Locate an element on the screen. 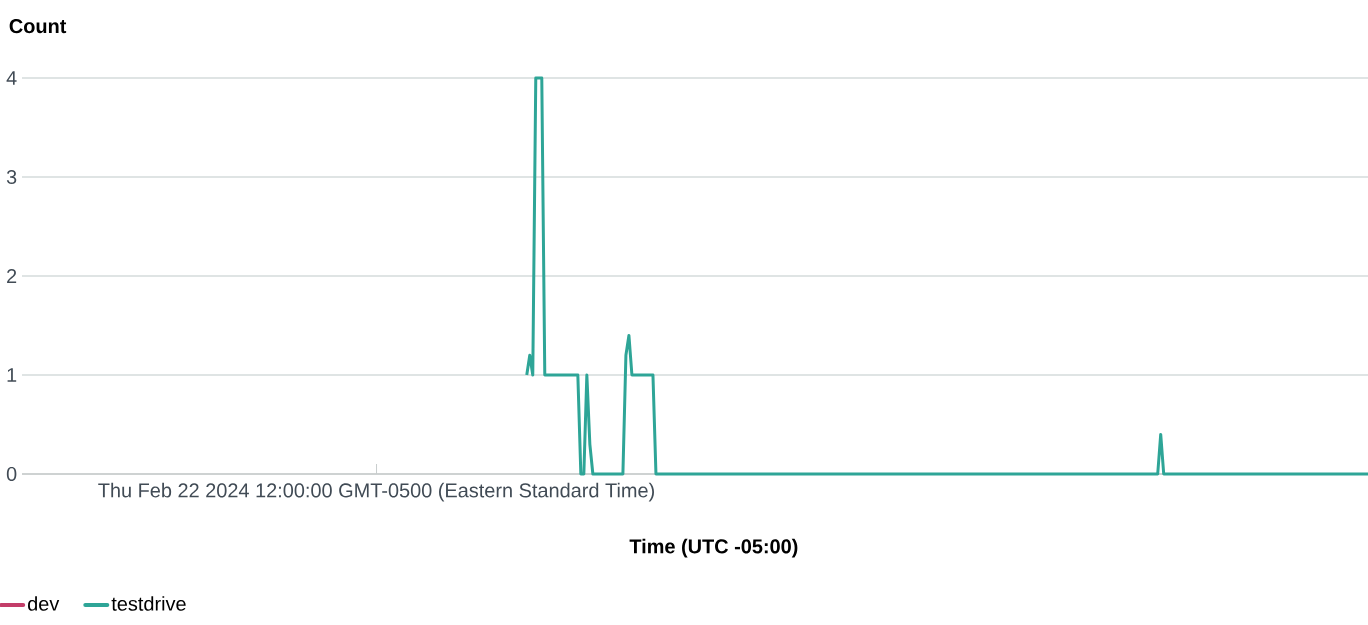  y-tick-label: 0 is located at coordinates (11, 474).